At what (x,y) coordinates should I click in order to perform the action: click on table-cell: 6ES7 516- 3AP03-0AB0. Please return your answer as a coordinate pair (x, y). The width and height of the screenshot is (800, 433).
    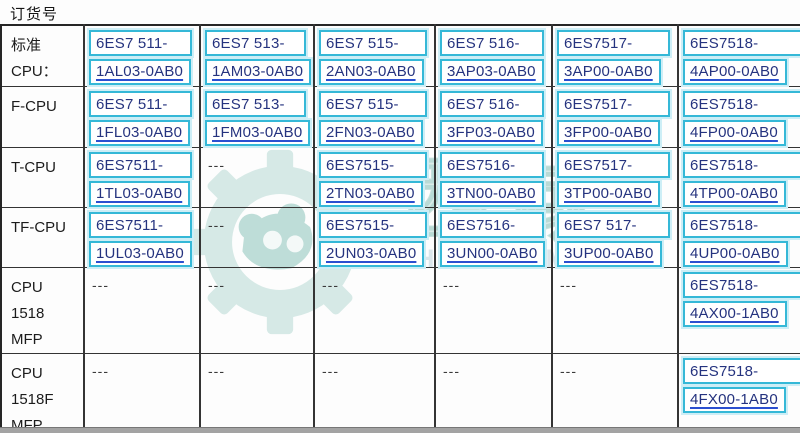
    Looking at the image, I should click on (493, 55).